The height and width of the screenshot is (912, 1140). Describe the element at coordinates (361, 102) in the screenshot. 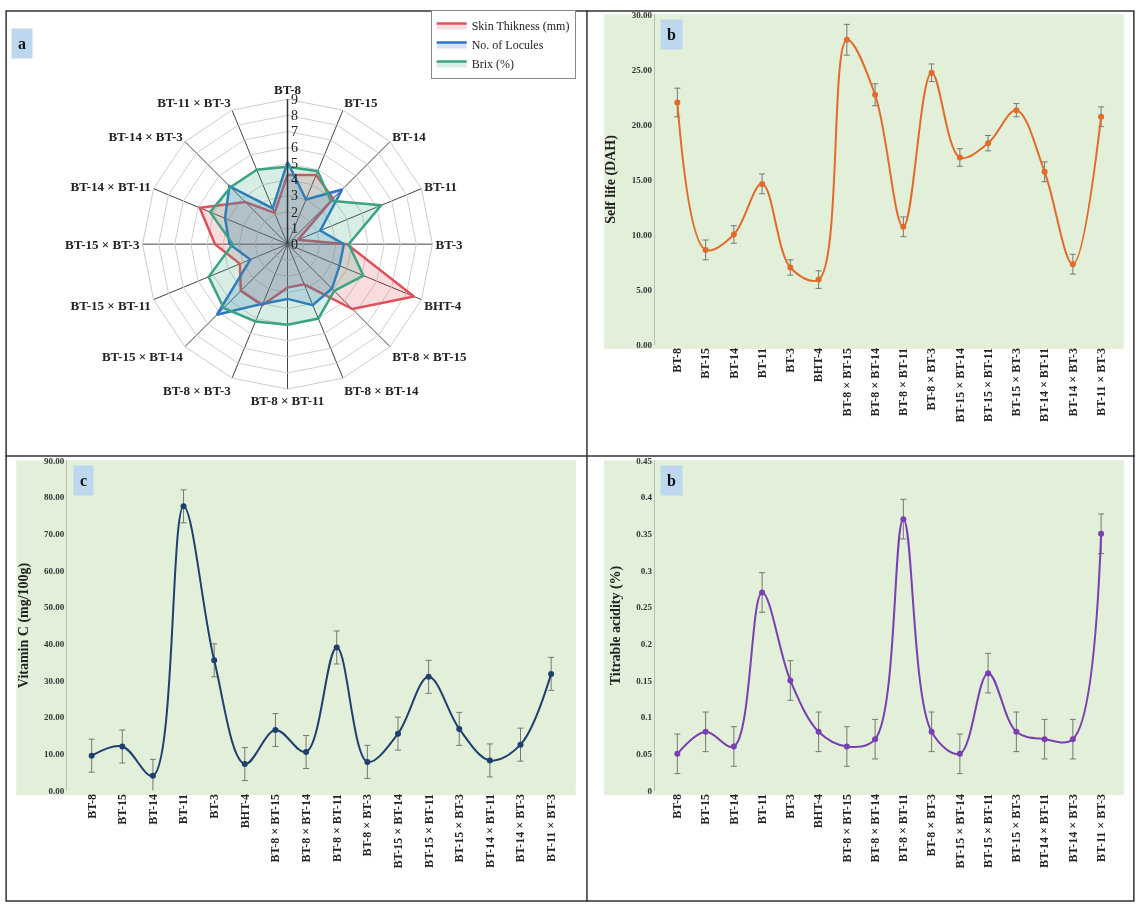

I see `spoke-label: BT-15` at that location.